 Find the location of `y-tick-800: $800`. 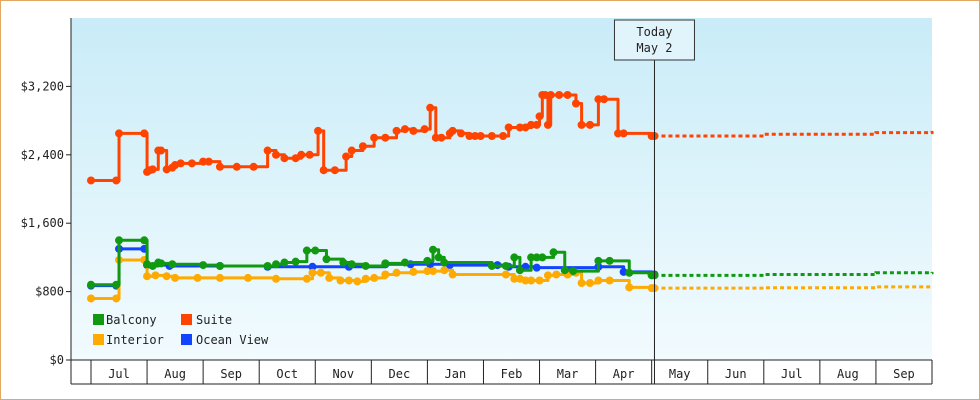

y-tick-800: $800 is located at coordinates (53, 292).